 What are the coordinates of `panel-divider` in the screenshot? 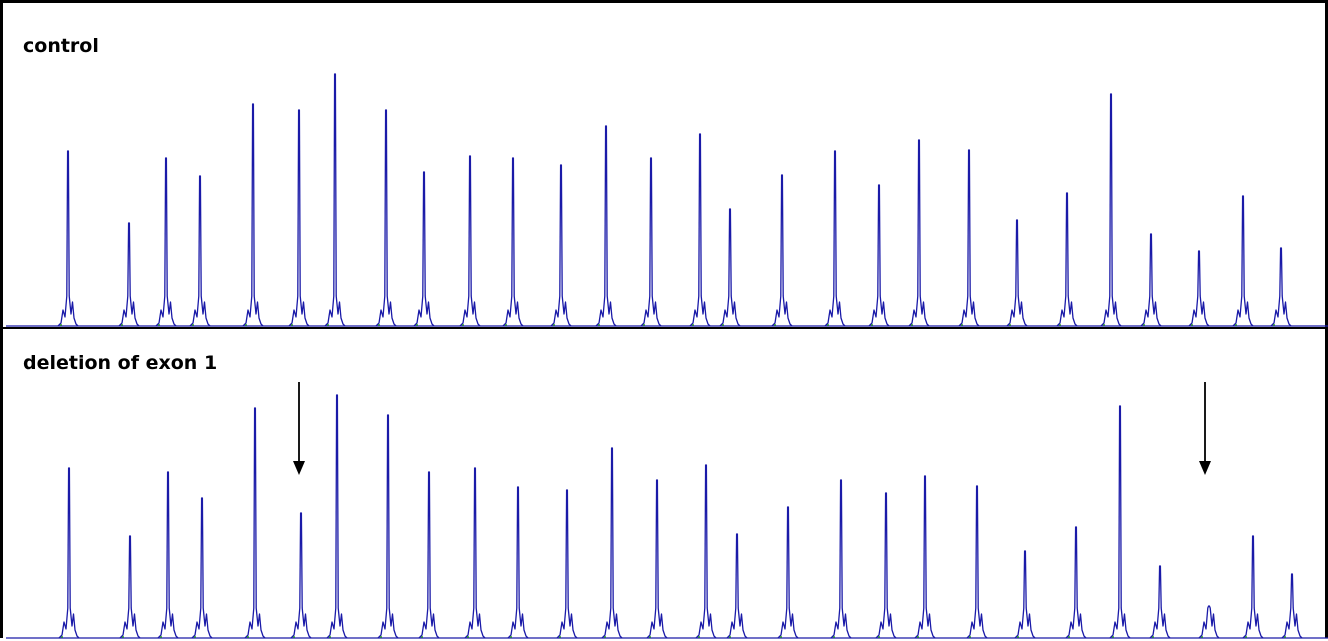 It's located at (665, 328).